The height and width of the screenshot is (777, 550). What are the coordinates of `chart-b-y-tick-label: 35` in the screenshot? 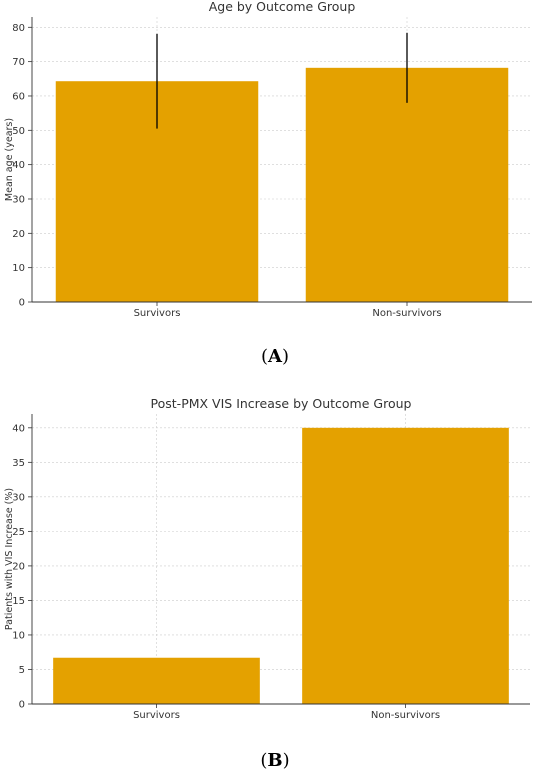 It's located at (18, 463).